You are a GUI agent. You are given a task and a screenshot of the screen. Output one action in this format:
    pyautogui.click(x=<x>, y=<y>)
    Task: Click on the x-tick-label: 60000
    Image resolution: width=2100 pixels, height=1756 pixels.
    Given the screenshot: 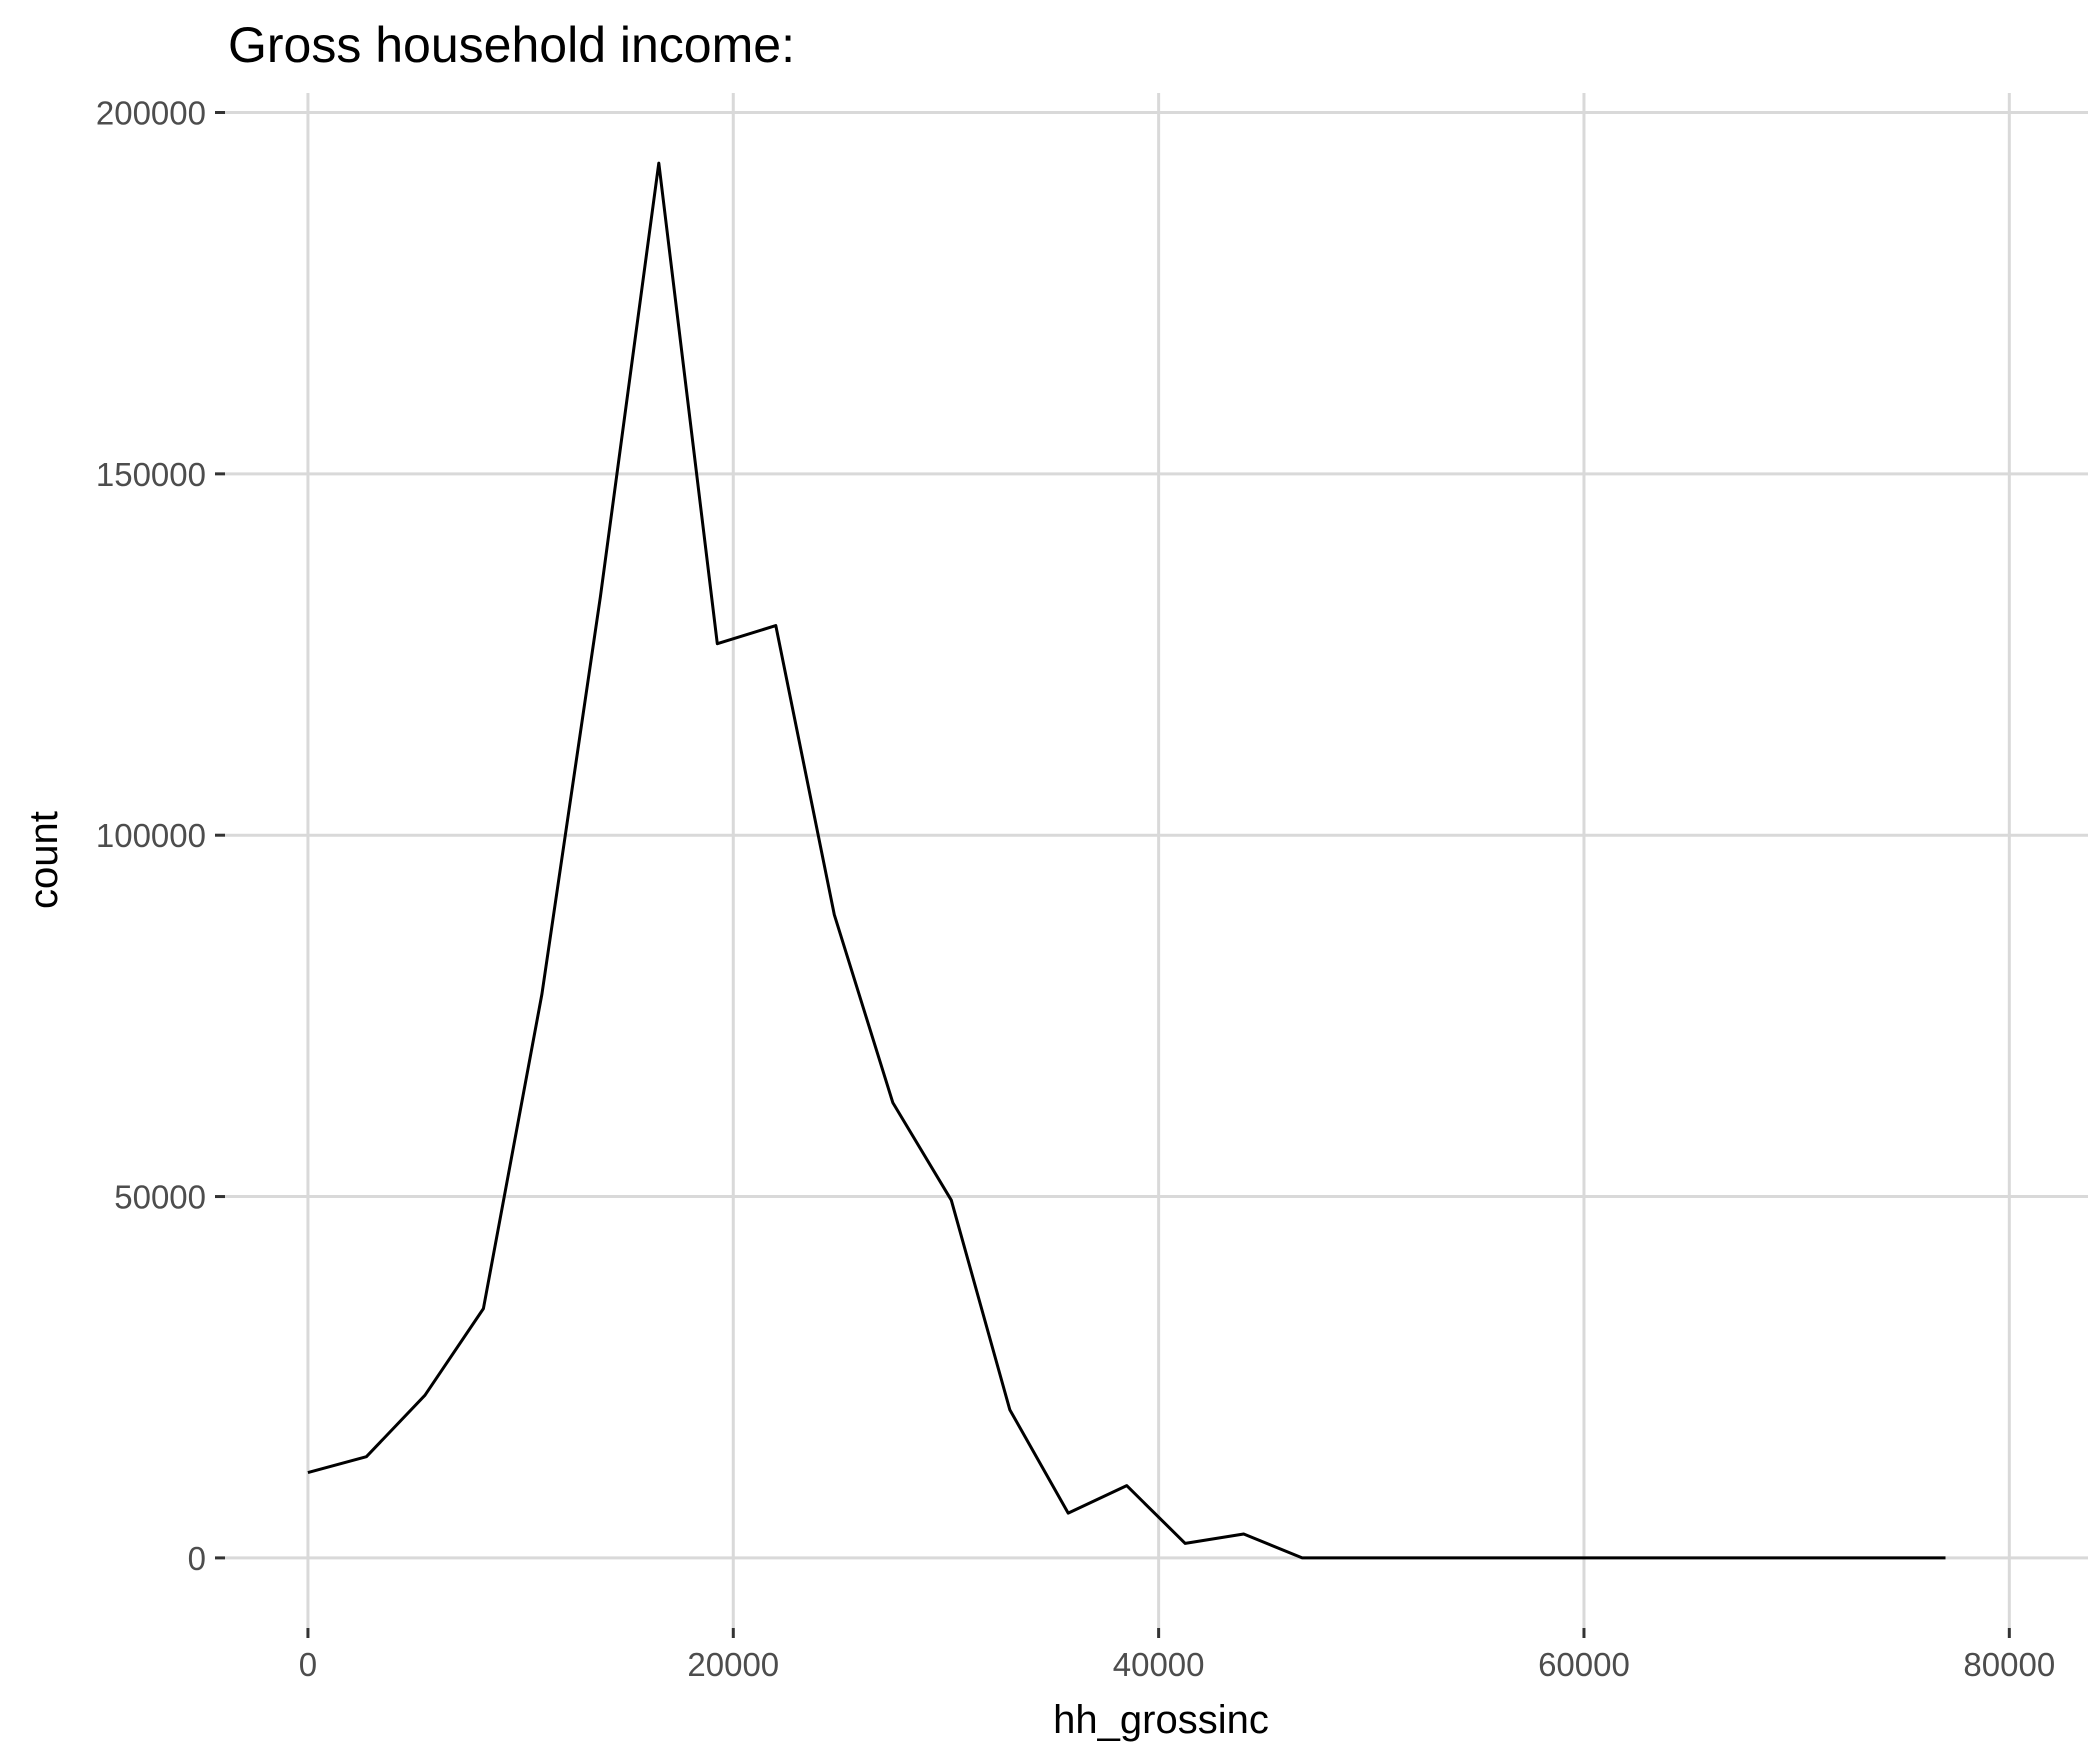 What is the action you would take?
    pyautogui.click(x=1584, y=1664)
    